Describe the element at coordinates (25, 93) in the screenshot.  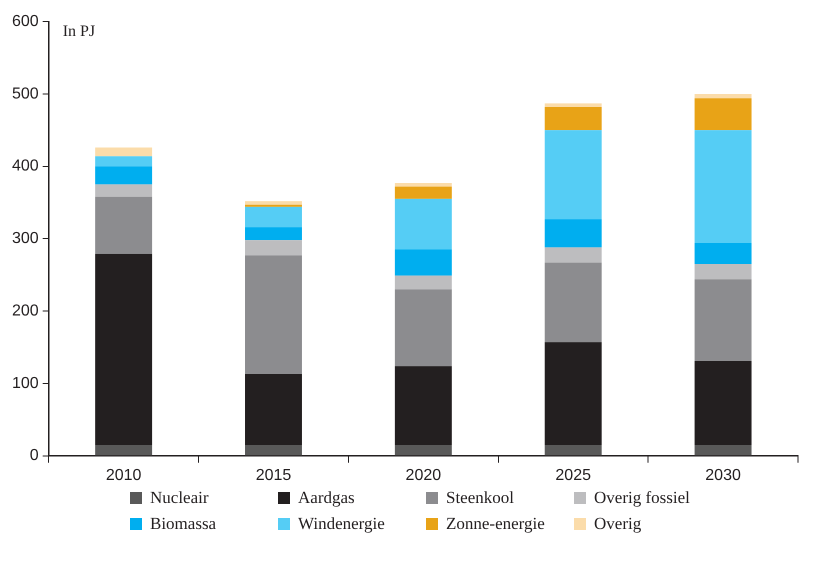
I see `y-tick-label: 500` at that location.